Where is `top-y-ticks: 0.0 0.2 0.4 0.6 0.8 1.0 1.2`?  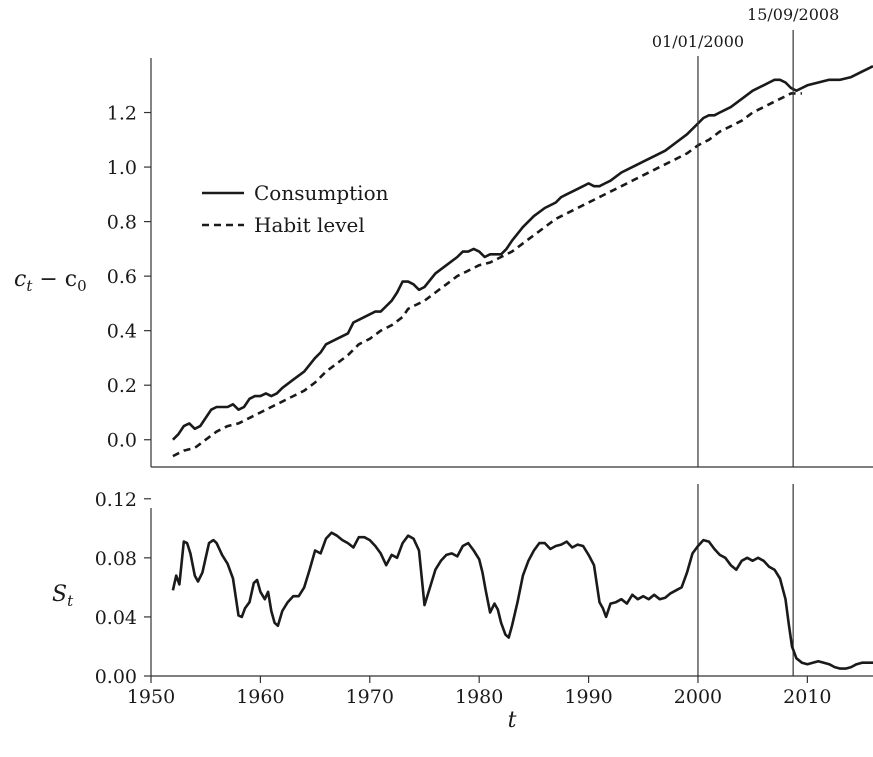 top-y-ticks: 0.0 0.2 0.4 0.6 0.8 1.0 1.2 is located at coordinates (129, 277).